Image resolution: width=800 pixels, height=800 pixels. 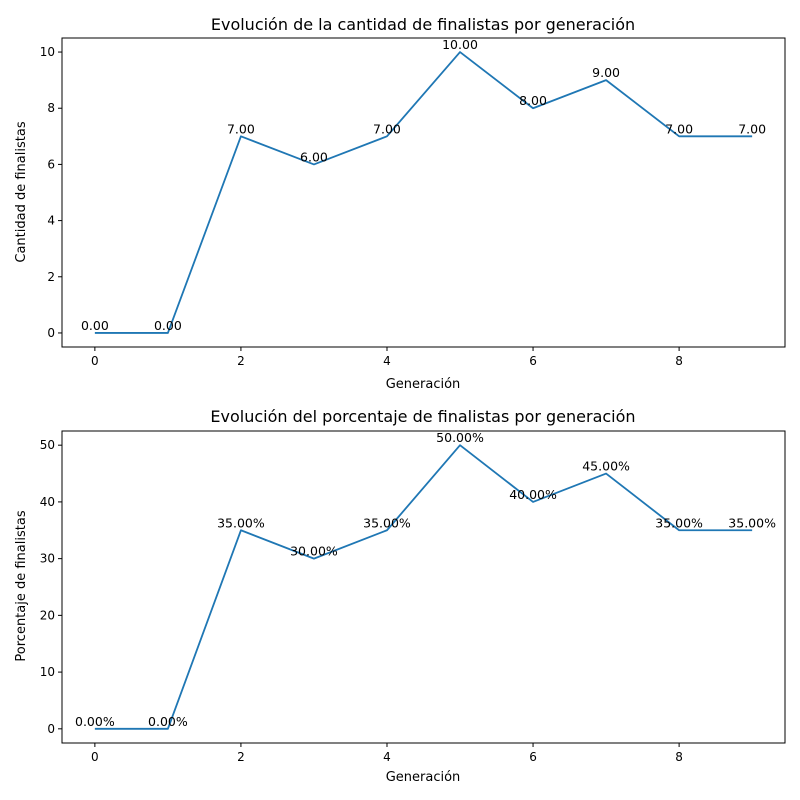 What do you see at coordinates (51, 164) in the screenshot?
I see `y-tick-label: 6` at bounding box center [51, 164].